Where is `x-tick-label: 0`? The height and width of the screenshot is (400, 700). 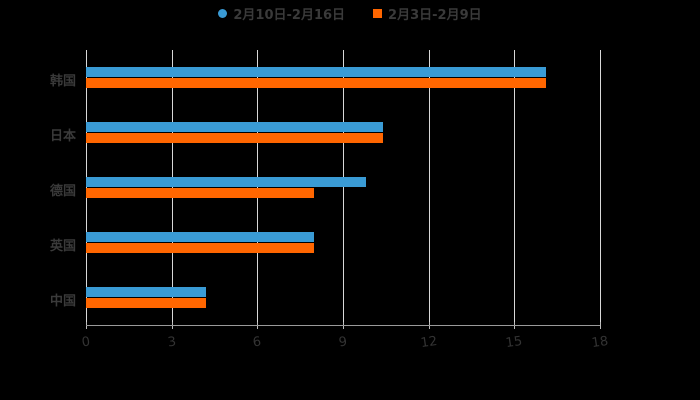
x-tick-label: 0 is located at coordinates (86, 342).